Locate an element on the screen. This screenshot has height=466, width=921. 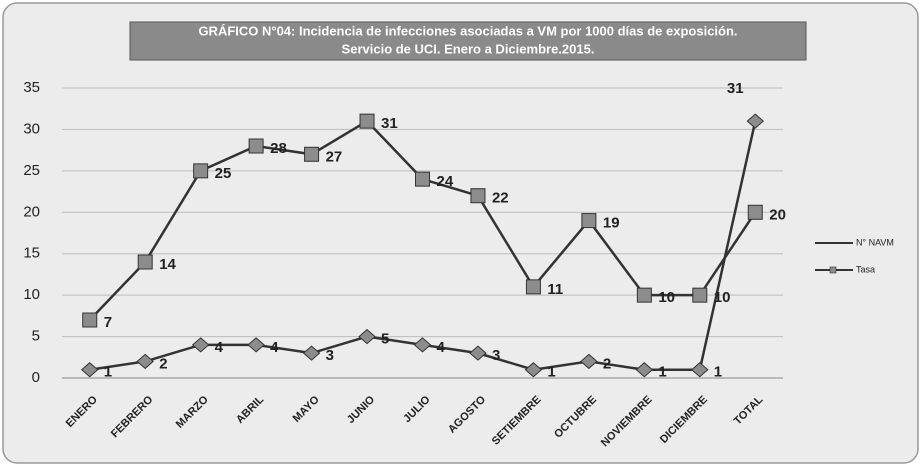
data-label: 11 is located at coordinates (555, 289).